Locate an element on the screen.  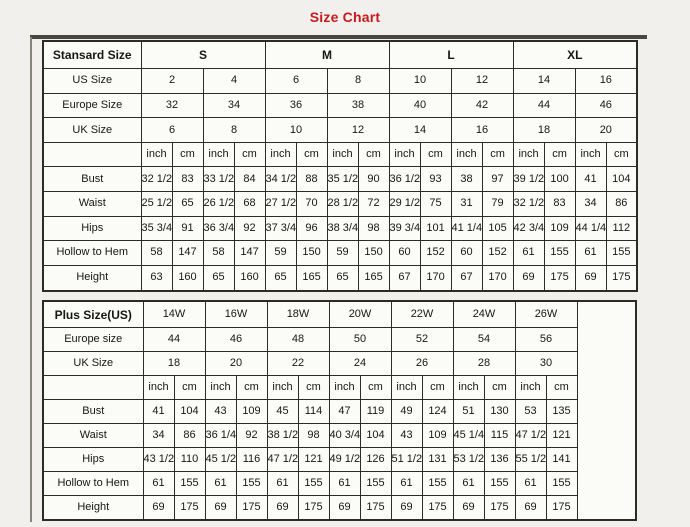
size-value-cell: 20 is located at coordinates (236, 364).